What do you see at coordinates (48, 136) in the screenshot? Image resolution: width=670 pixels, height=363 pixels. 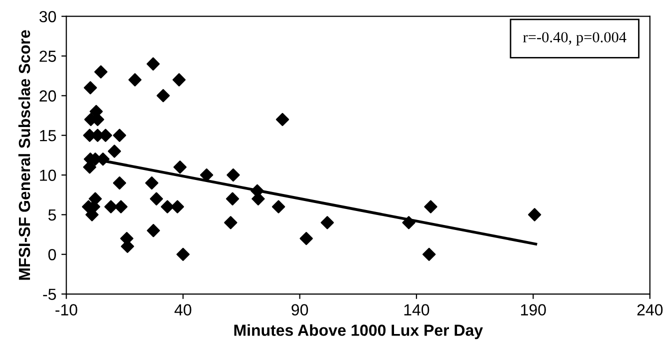 I see `y-tick-label: 15` at bounding box center [48, 136].